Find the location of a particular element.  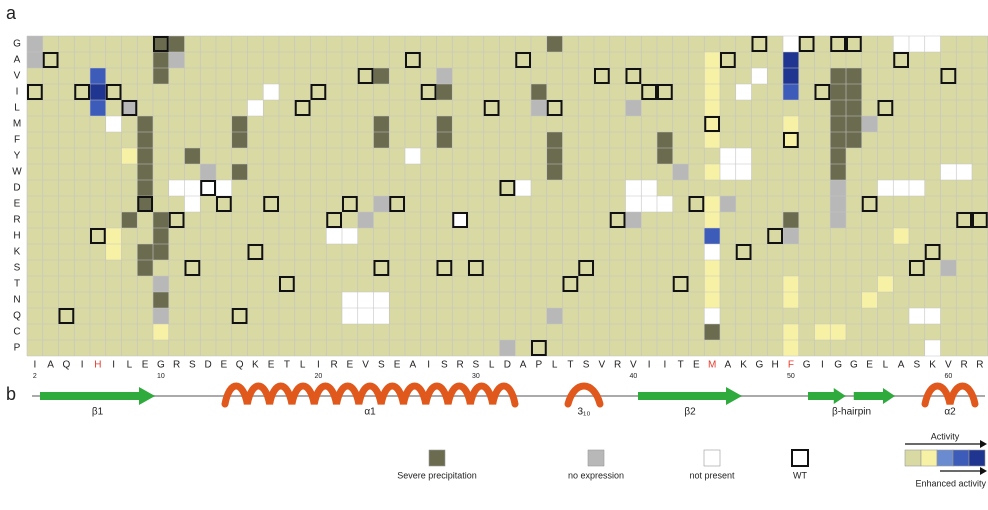

residue-label: H is located at coordinates (775, 365).